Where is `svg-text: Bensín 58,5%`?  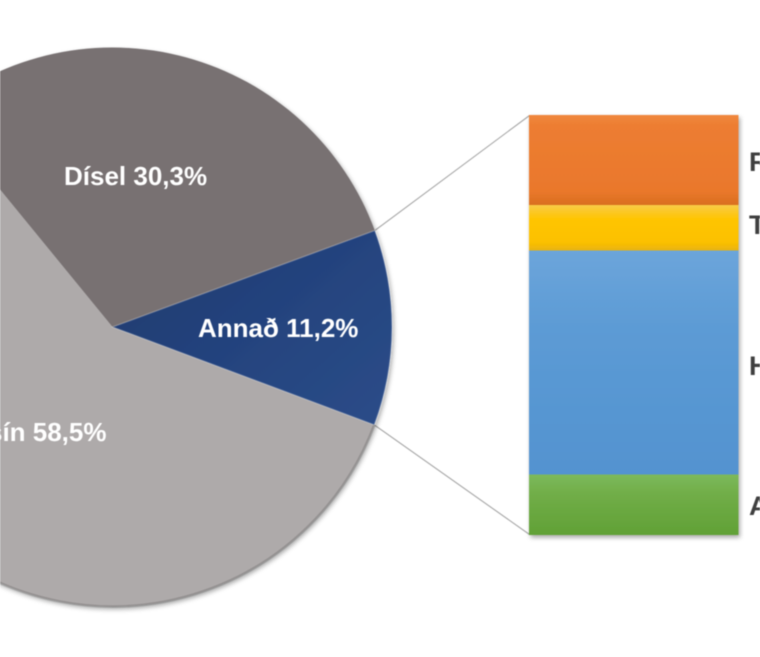
svg-text: Bensín 58,5% is located at coordinates (53, 432).